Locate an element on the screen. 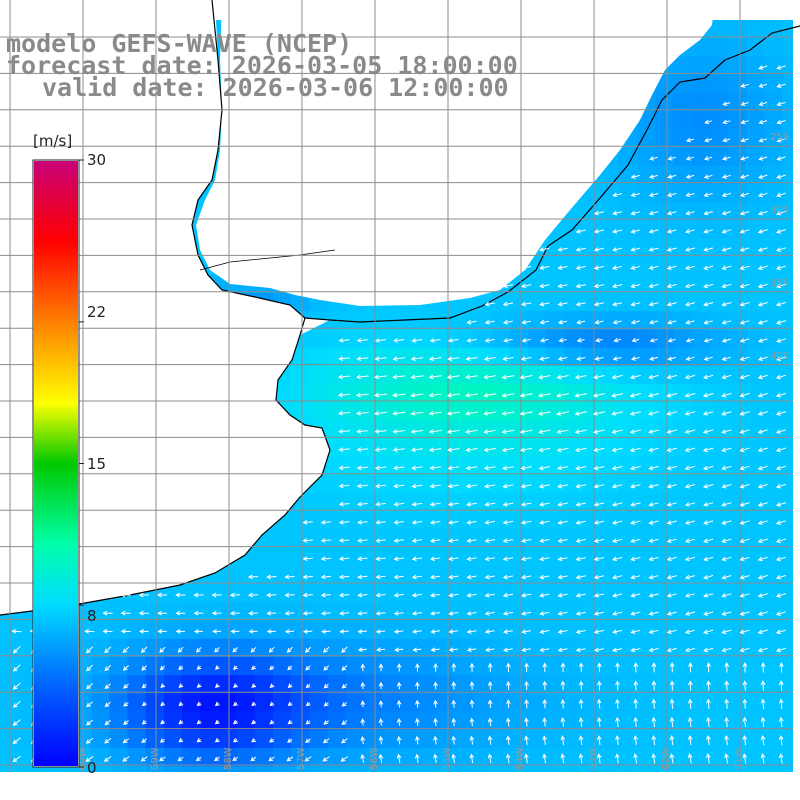 The width and height of the screenshot is (800, 800). longitude-label: 59W is located at coordinates (155, 758).